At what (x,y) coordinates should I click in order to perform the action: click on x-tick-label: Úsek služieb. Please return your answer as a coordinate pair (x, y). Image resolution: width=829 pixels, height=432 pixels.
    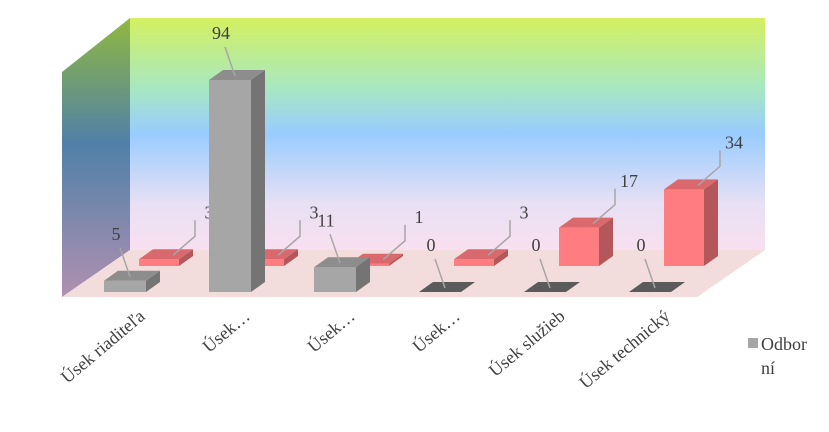
    Looking at the image, I should click on (526, 343).